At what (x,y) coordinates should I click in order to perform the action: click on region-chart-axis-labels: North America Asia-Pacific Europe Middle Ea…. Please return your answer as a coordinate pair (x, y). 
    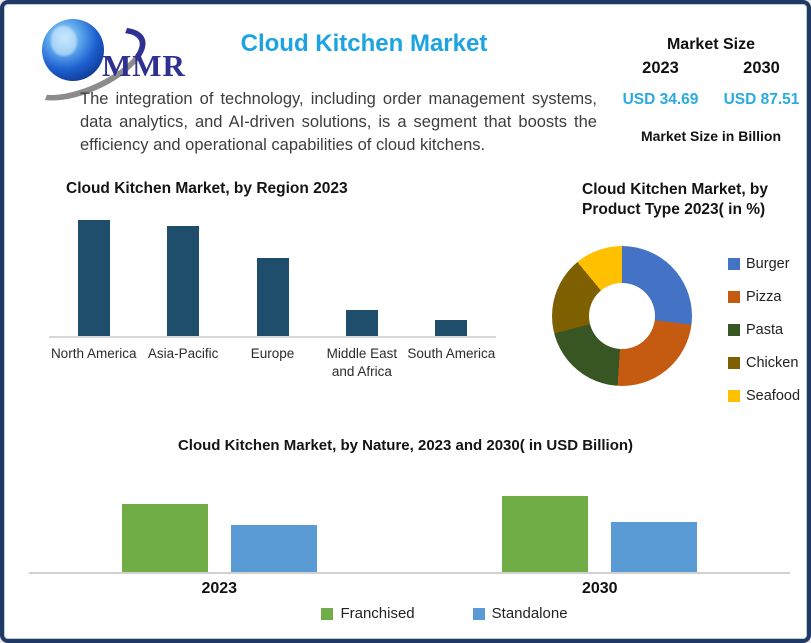
    Looking at the image, I should click on (272, 362).